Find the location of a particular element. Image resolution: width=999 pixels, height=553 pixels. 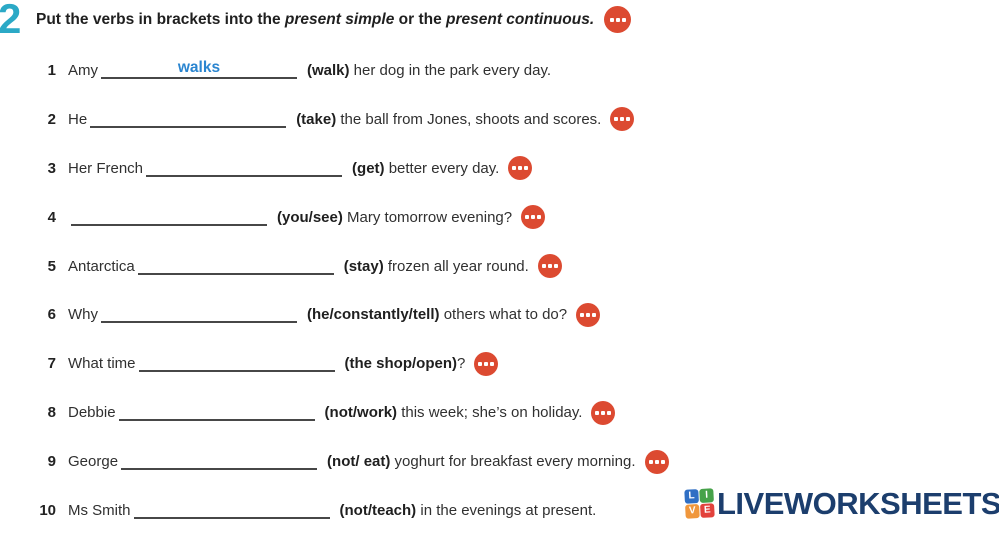

verb-hint: (walk) is located at coordinates (328, 70).